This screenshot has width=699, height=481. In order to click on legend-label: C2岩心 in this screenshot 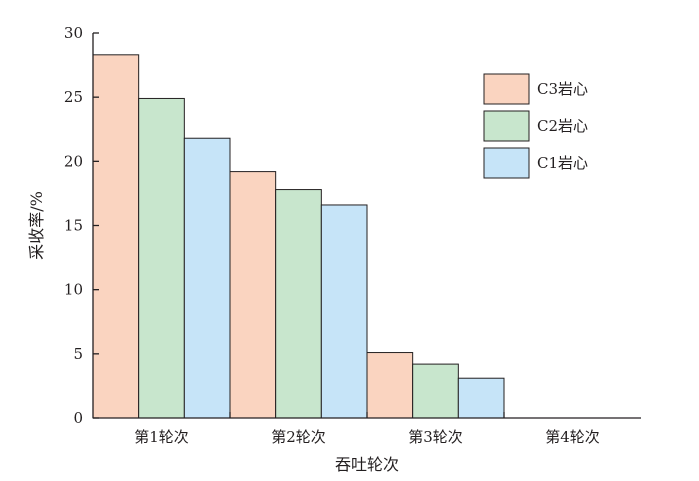, I will do `click(562, 126)`.